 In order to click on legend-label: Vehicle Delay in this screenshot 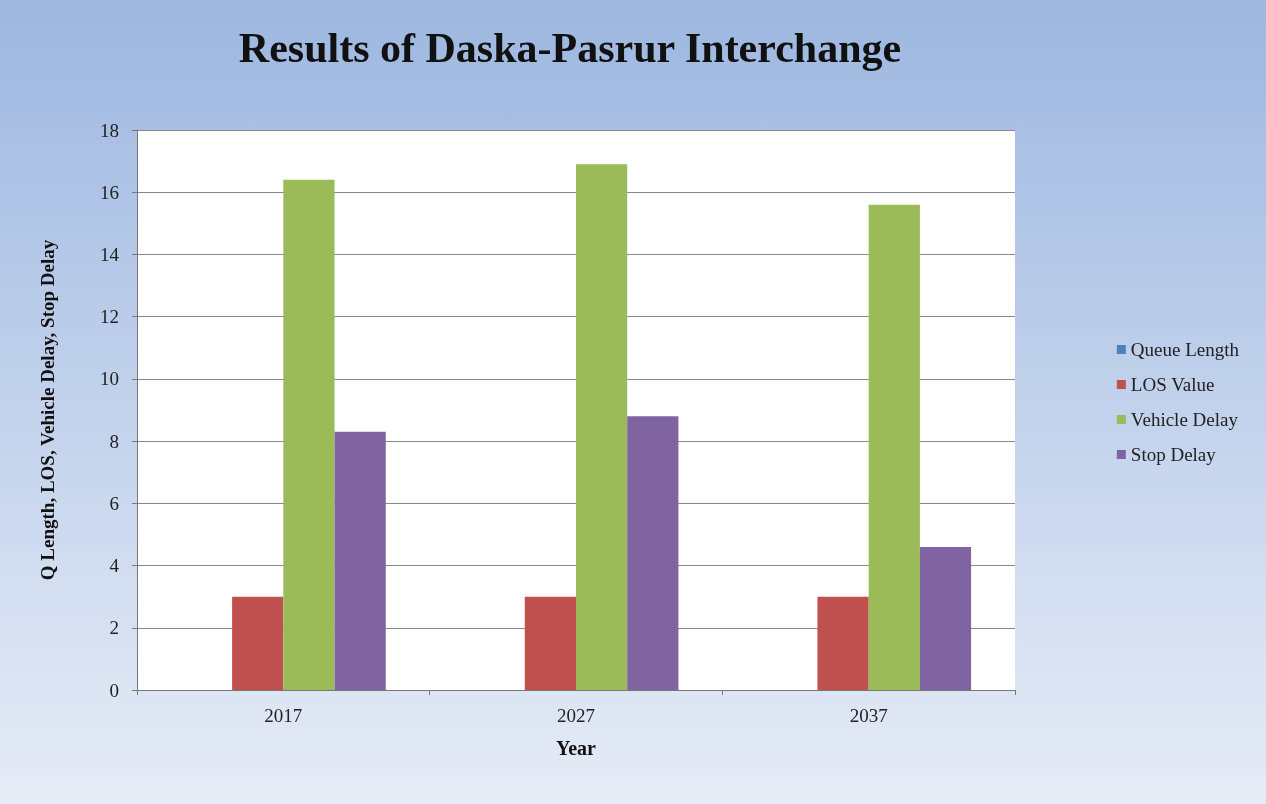, I will do `click(1184, 419)`.